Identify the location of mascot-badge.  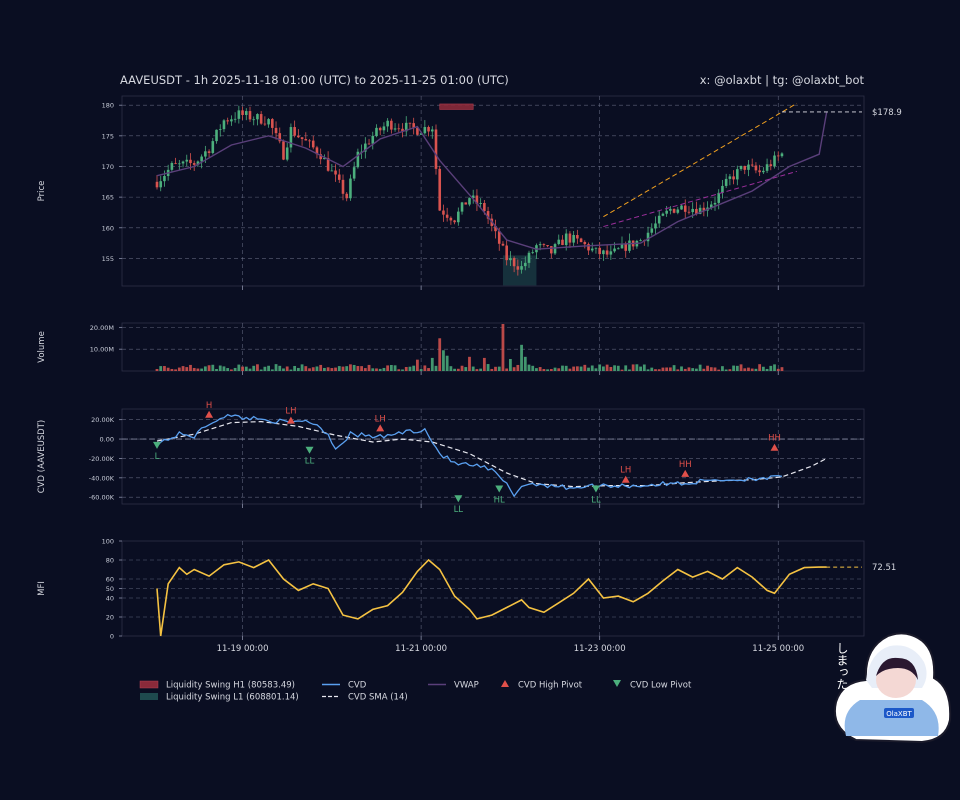
(899, 713).